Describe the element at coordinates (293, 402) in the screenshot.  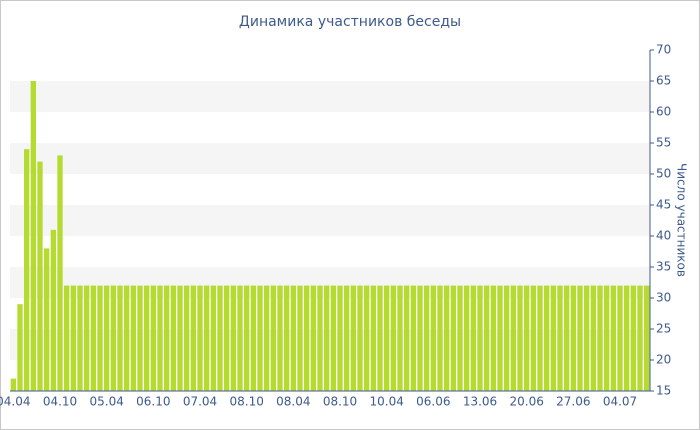
I see `x-tick-label: 08.04` at that location.